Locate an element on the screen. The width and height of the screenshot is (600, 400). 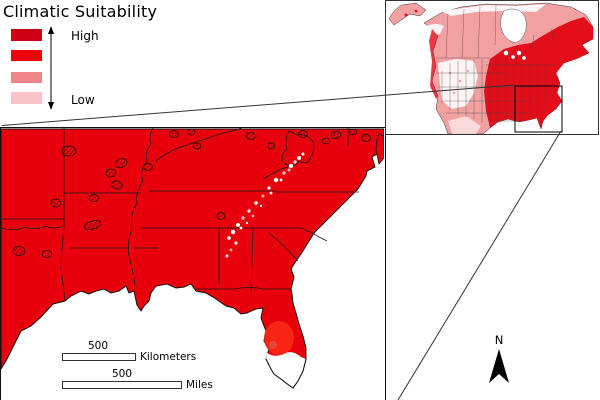
legend: Climatic Suitability High Low is located at coordinates (115, 60).